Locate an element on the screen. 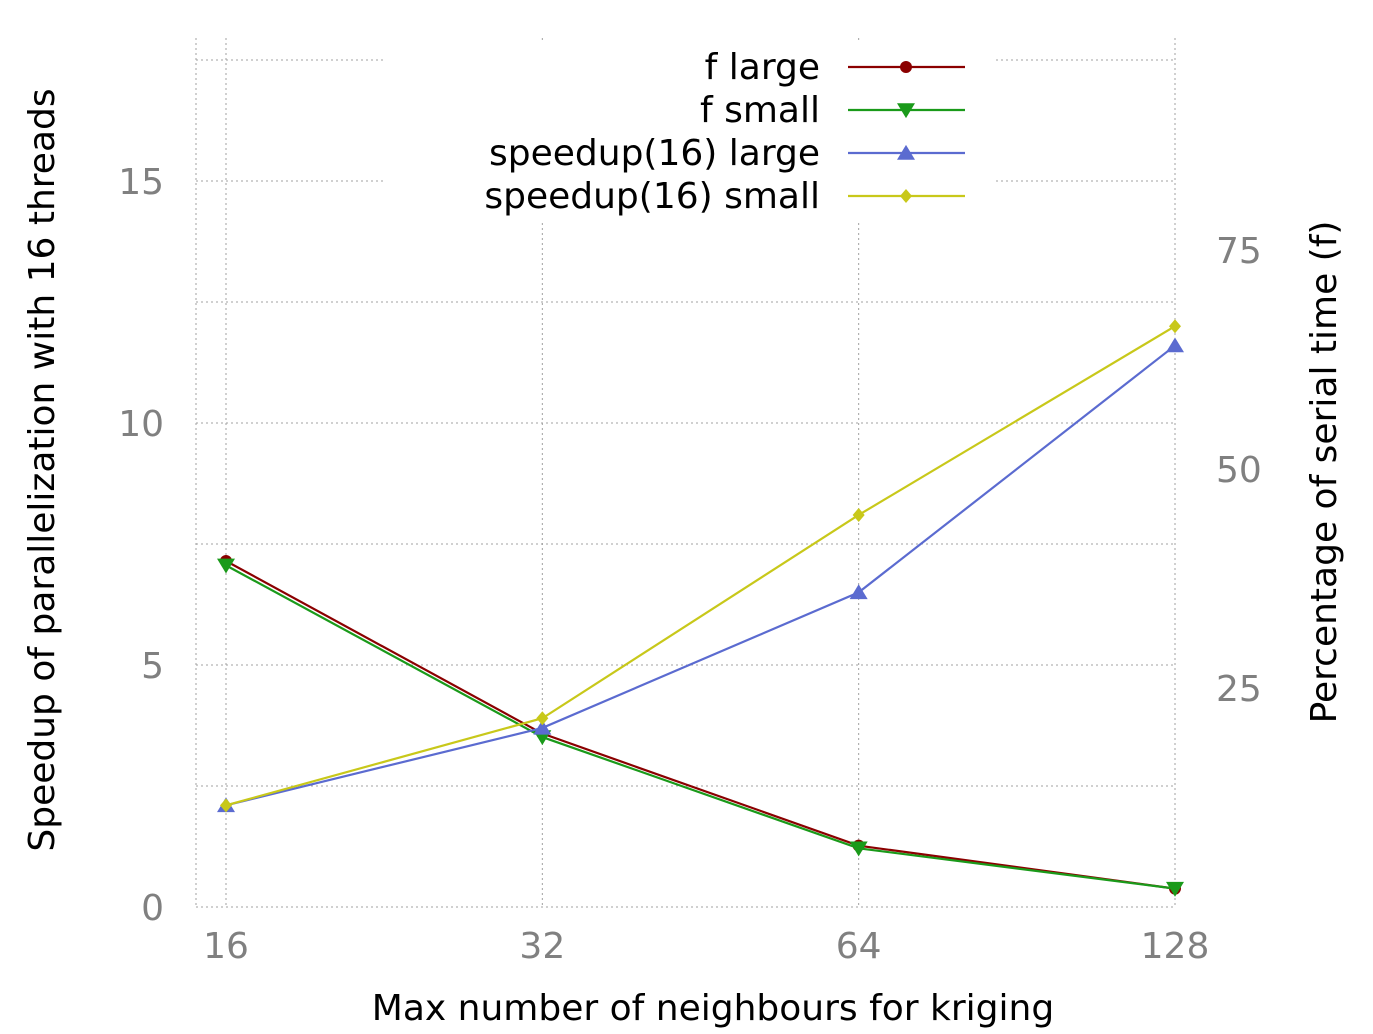  legend-entry-f-small: f small is located at coordinates (832, 110).